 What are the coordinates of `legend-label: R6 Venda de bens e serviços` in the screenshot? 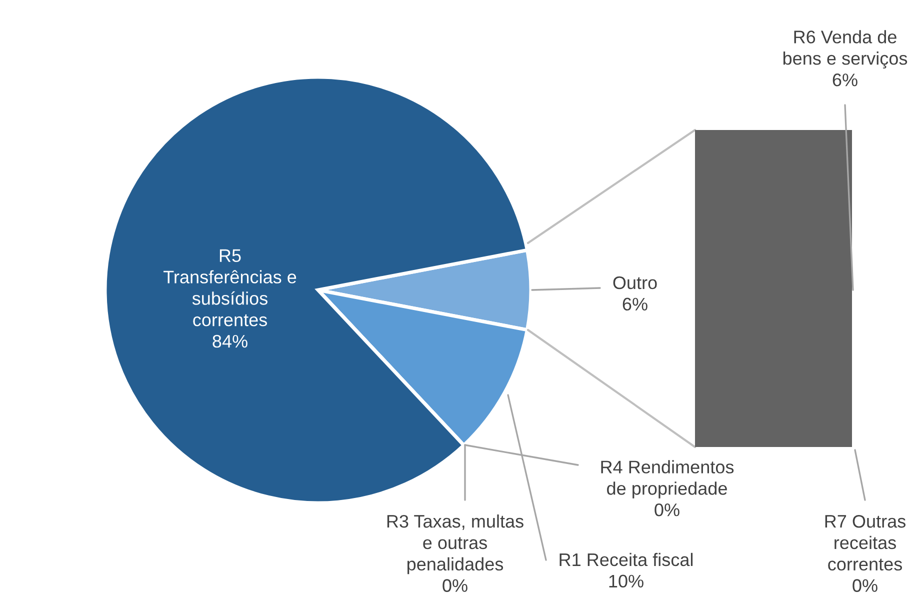 It's located at (845, 49).